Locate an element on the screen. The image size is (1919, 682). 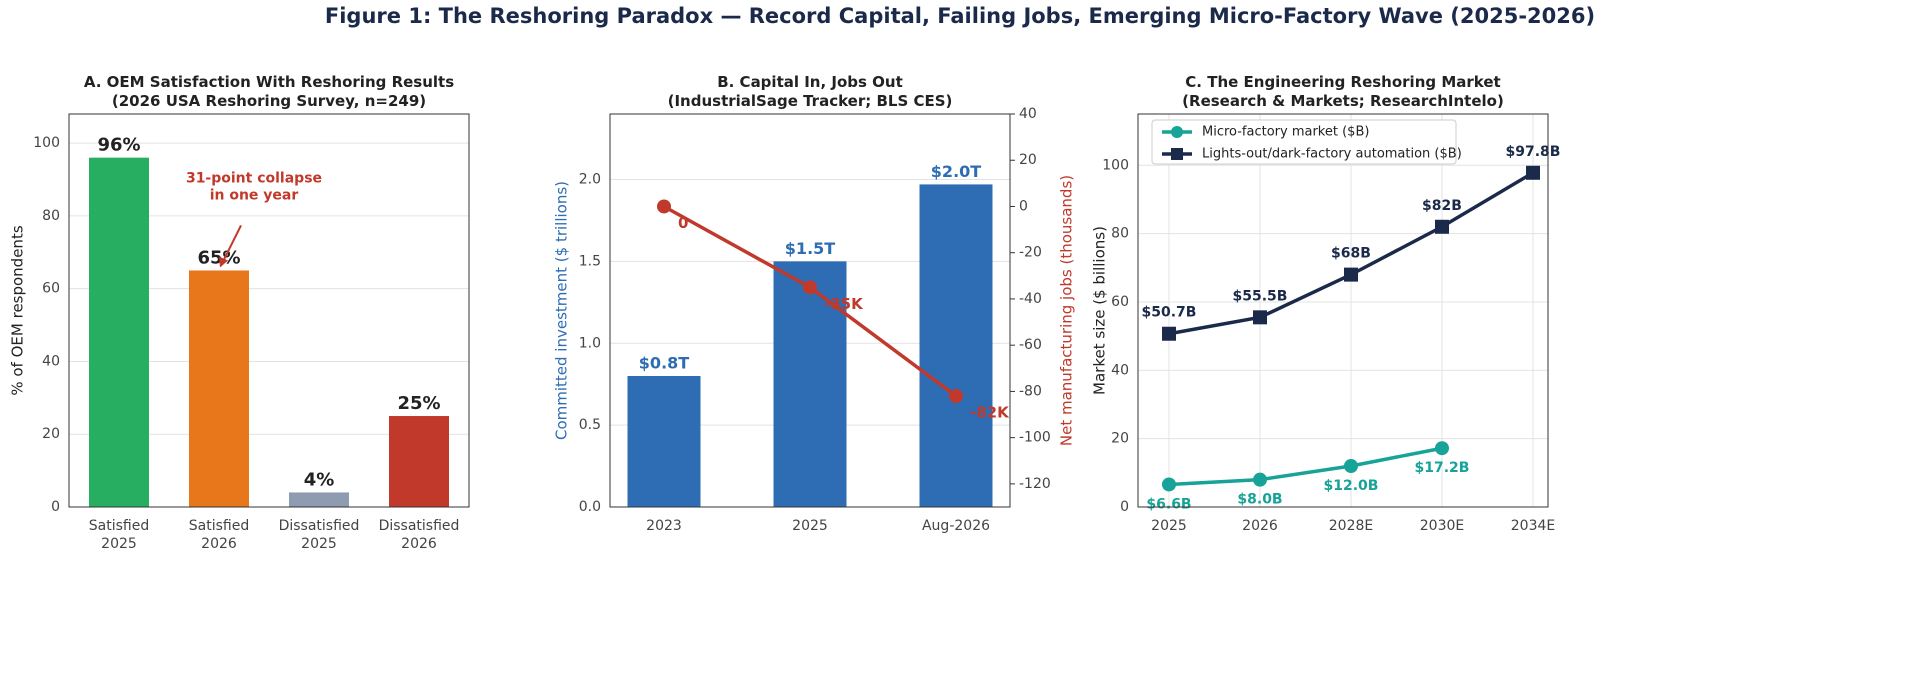
x-tick-label: Dissatisfied 2026 is located at coordinates (419, 535).